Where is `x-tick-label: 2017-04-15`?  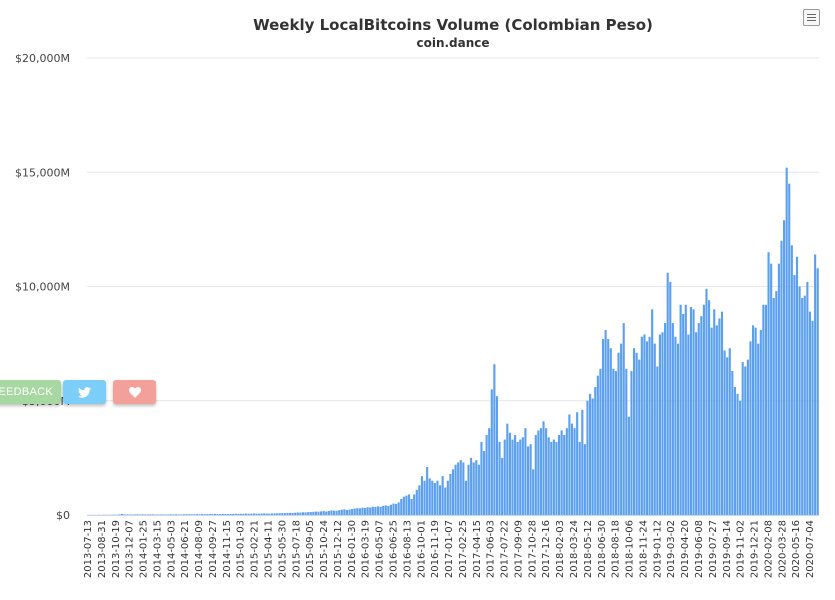
x-tick-label: 2017-04-15 is located at coordinates (477, 549).